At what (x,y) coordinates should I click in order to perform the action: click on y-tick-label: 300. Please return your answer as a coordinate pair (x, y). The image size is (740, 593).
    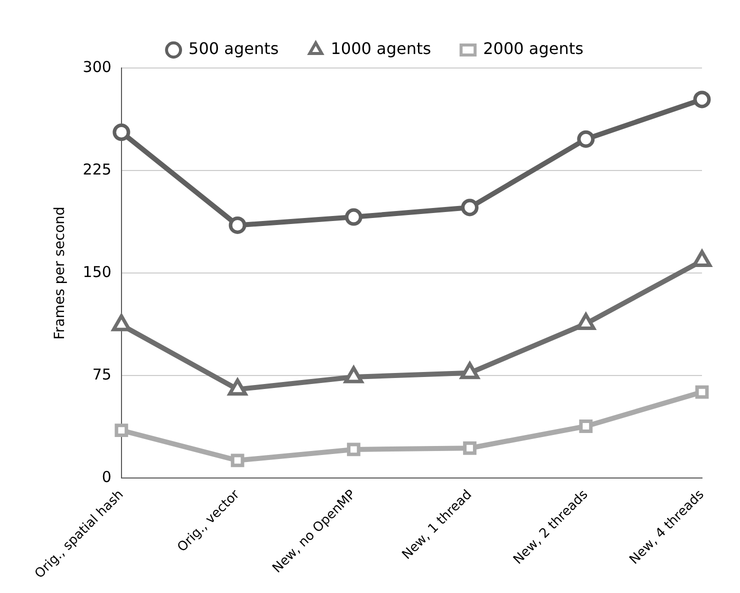
    Looking at the image, I should click on (97, 67).